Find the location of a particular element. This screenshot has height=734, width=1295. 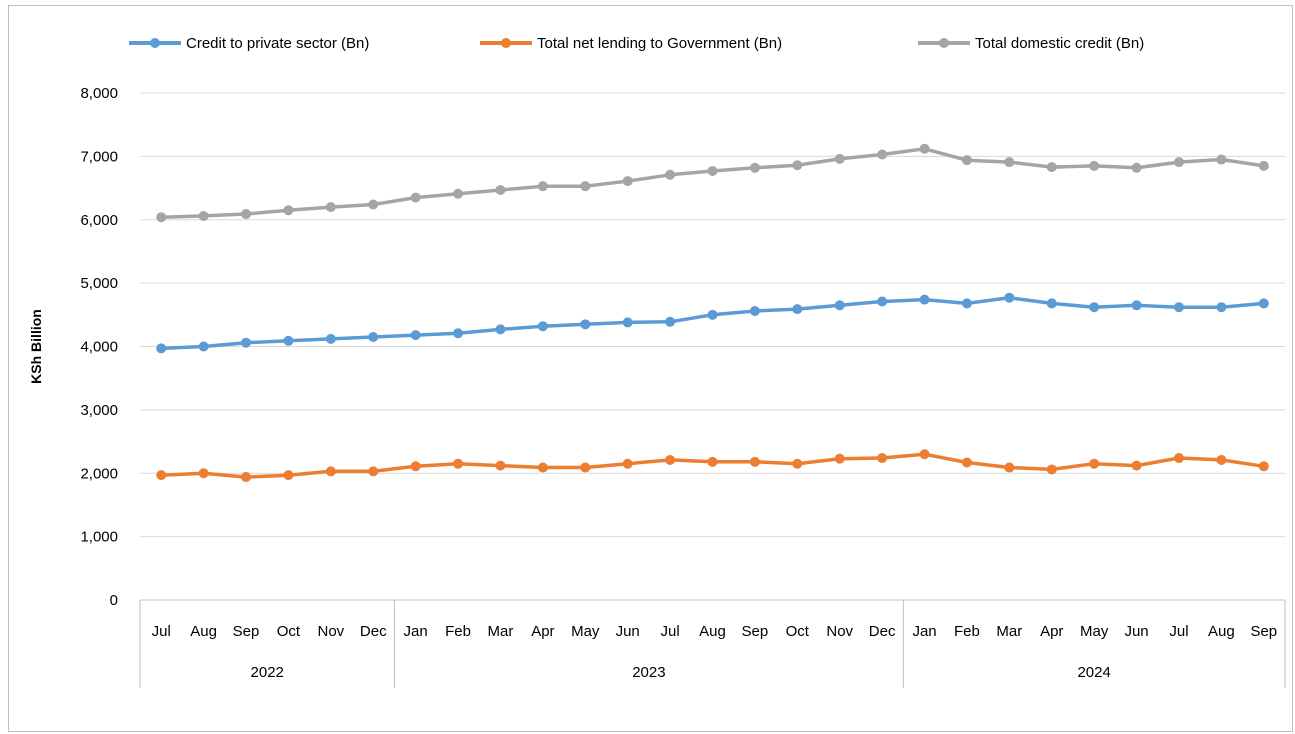

year-group-label: 2022 is located at coordinates (267, 672).